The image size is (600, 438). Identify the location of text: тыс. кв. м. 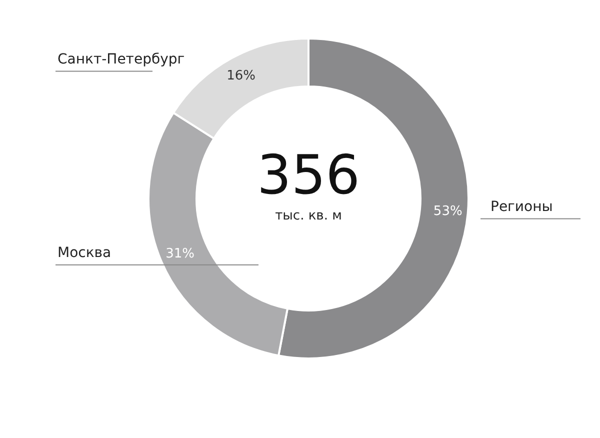
(308, 216).